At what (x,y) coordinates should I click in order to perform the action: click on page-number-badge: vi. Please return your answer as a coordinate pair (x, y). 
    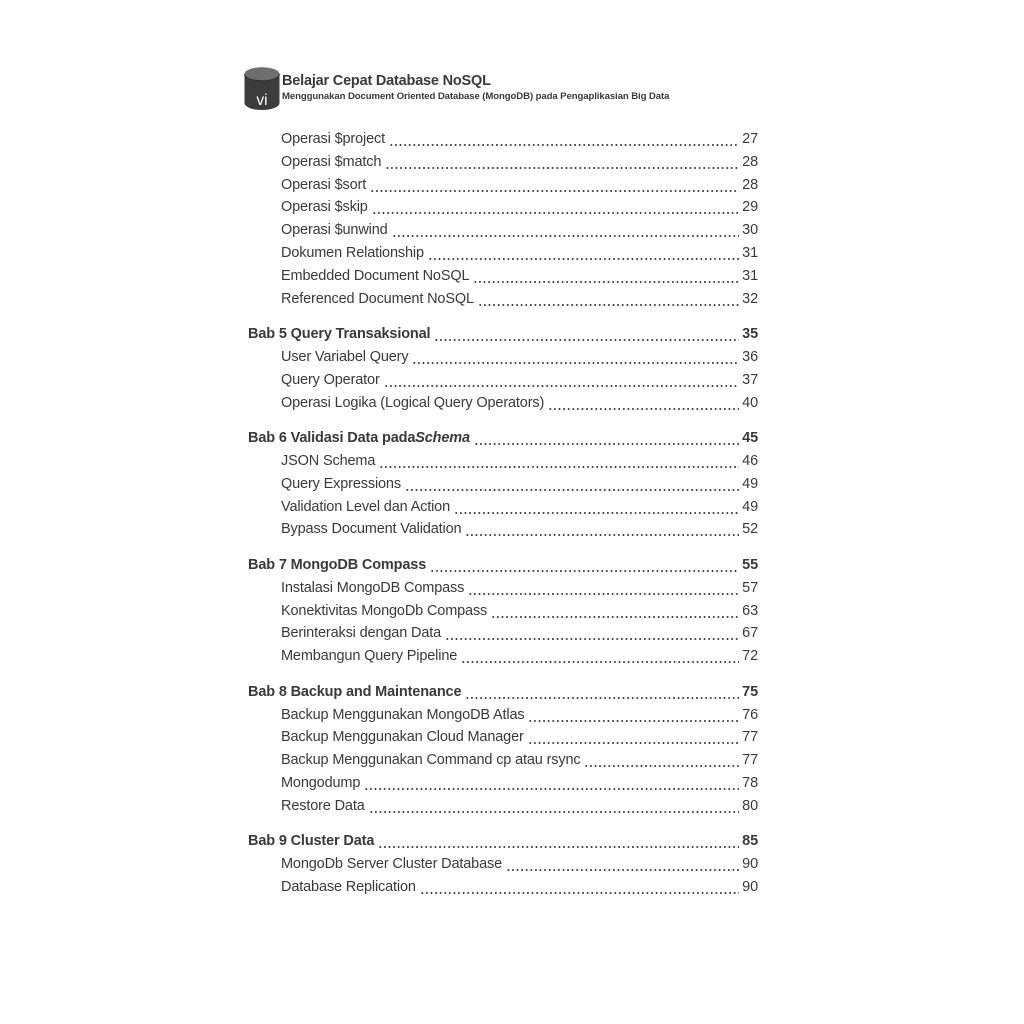
    Looking at the image, I should click on (261, 100).